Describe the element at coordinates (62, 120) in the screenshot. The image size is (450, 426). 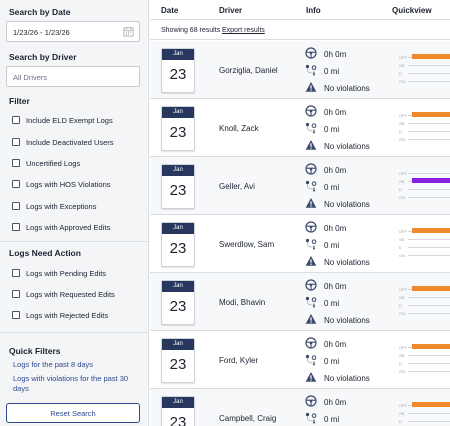
I see `filter-eld-exempt: Include ELD Exempt Logs` at that location.